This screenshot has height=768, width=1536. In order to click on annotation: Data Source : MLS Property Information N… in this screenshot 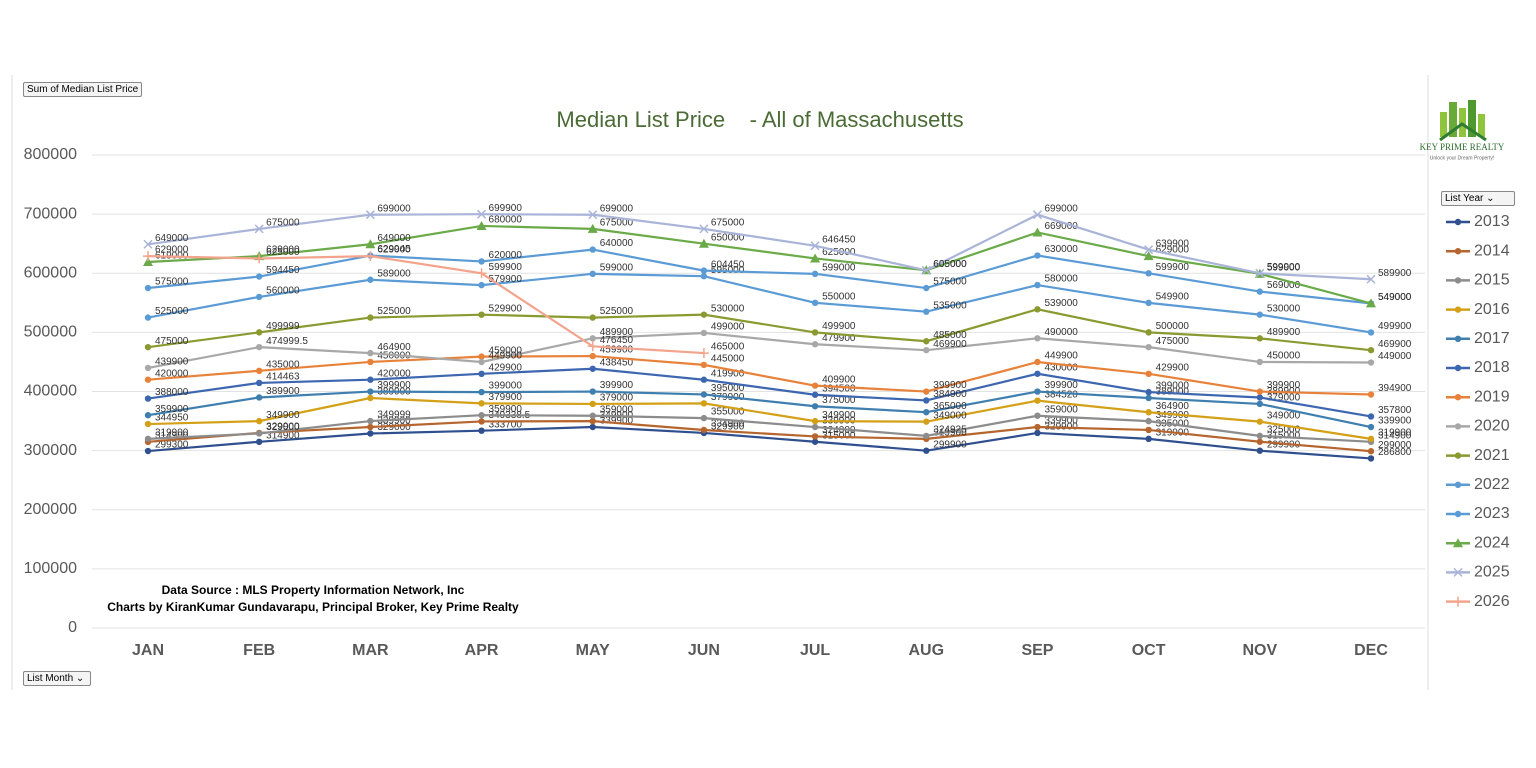, I will do `click(313, 590)`.